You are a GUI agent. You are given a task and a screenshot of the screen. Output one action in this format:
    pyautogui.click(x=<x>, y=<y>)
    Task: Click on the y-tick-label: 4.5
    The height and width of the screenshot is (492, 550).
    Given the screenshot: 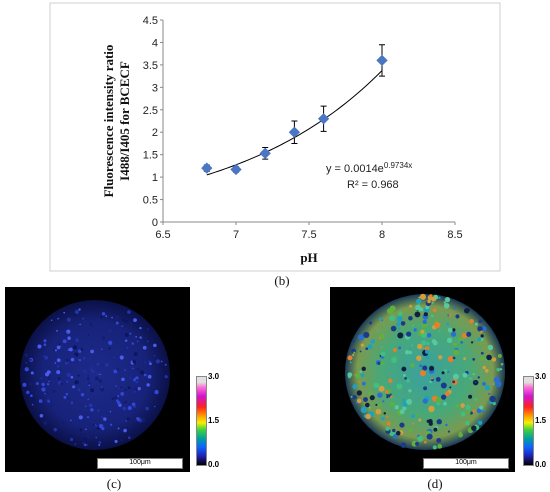 What is the action you would take?
    pyautogui.click(x=150, y=21)
    